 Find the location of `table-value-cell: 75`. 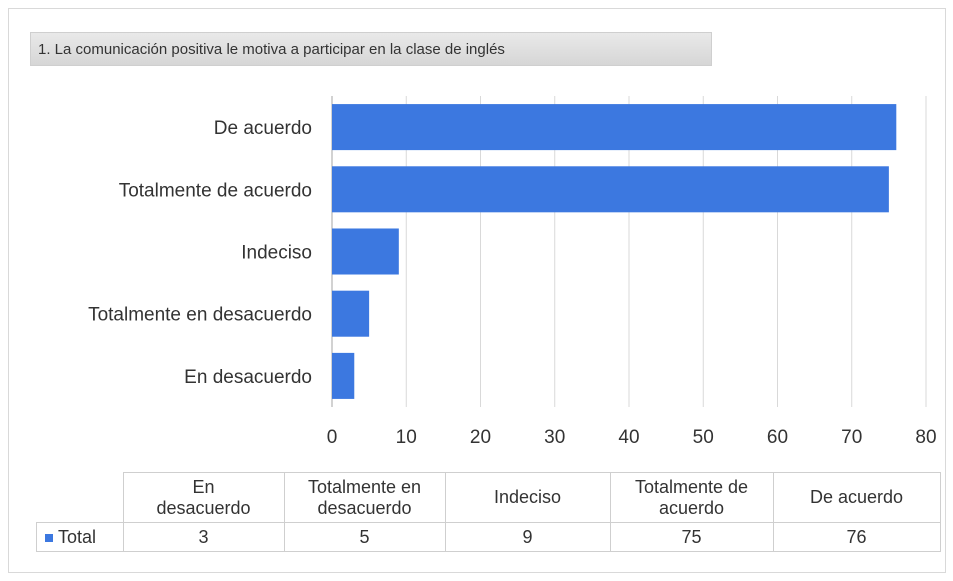

table-value-cell: 75 is located at coordinates (691, 537).